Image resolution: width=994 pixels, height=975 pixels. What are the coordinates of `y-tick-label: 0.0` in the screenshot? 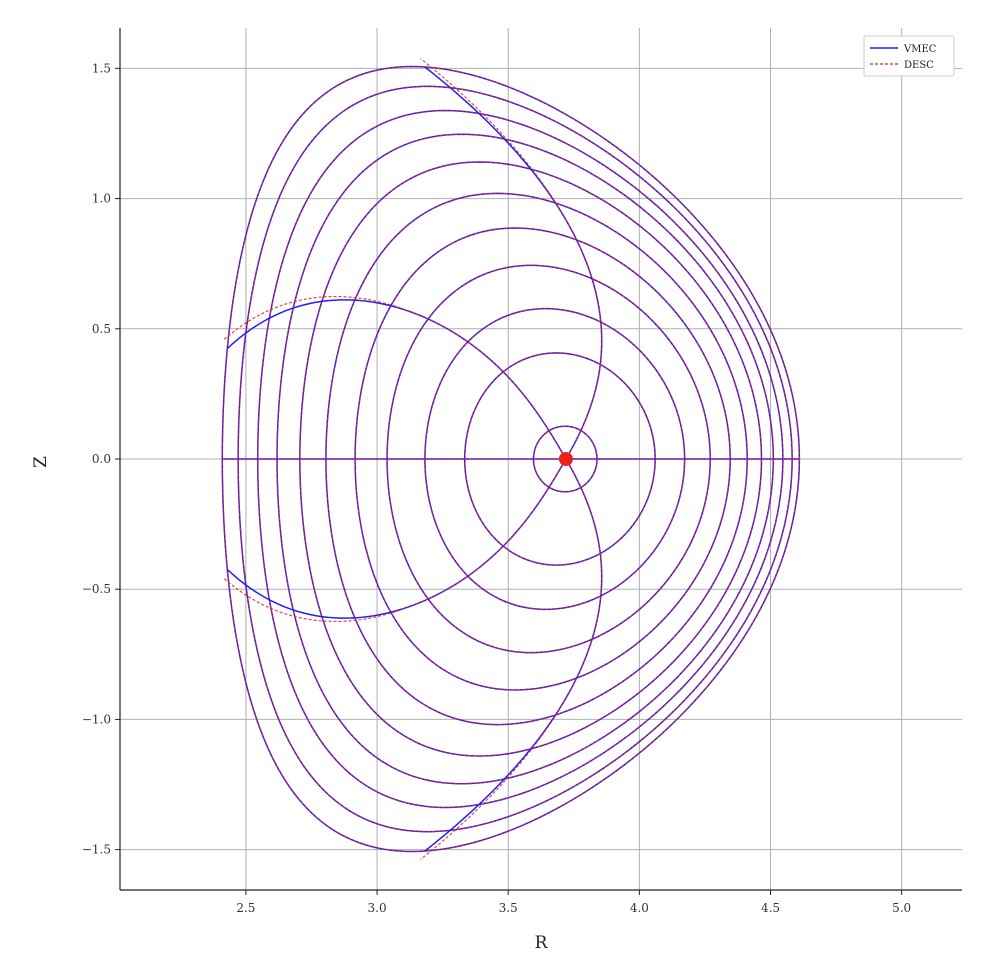 It's located at (101, 459).